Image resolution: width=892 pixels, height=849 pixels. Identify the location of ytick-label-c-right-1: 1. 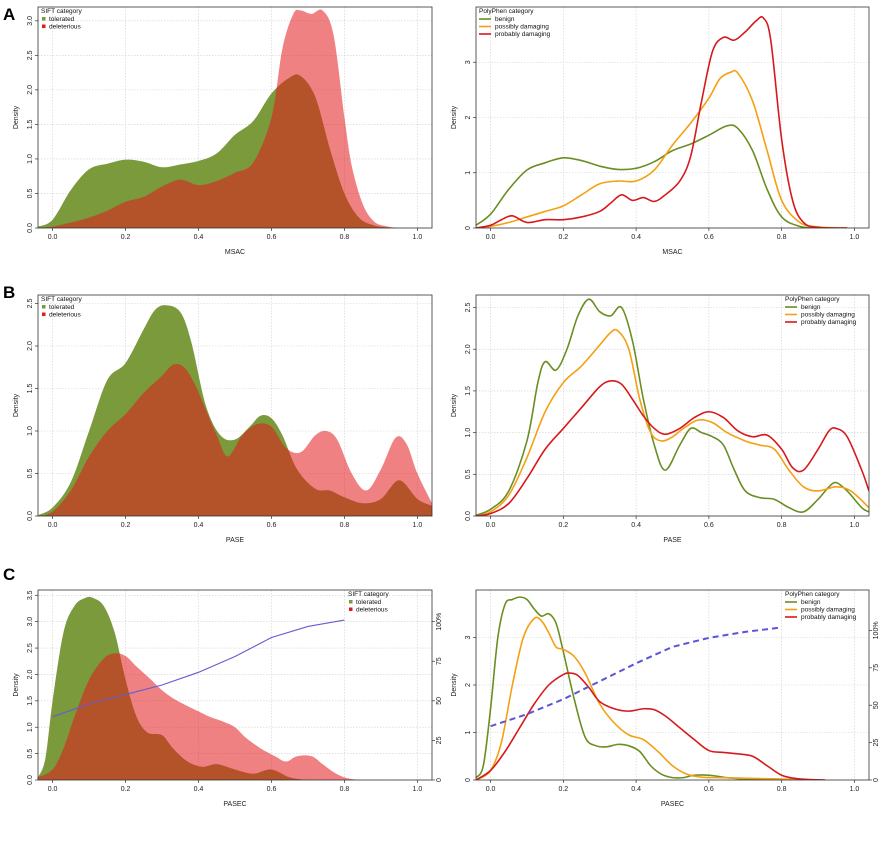
(468, 732).